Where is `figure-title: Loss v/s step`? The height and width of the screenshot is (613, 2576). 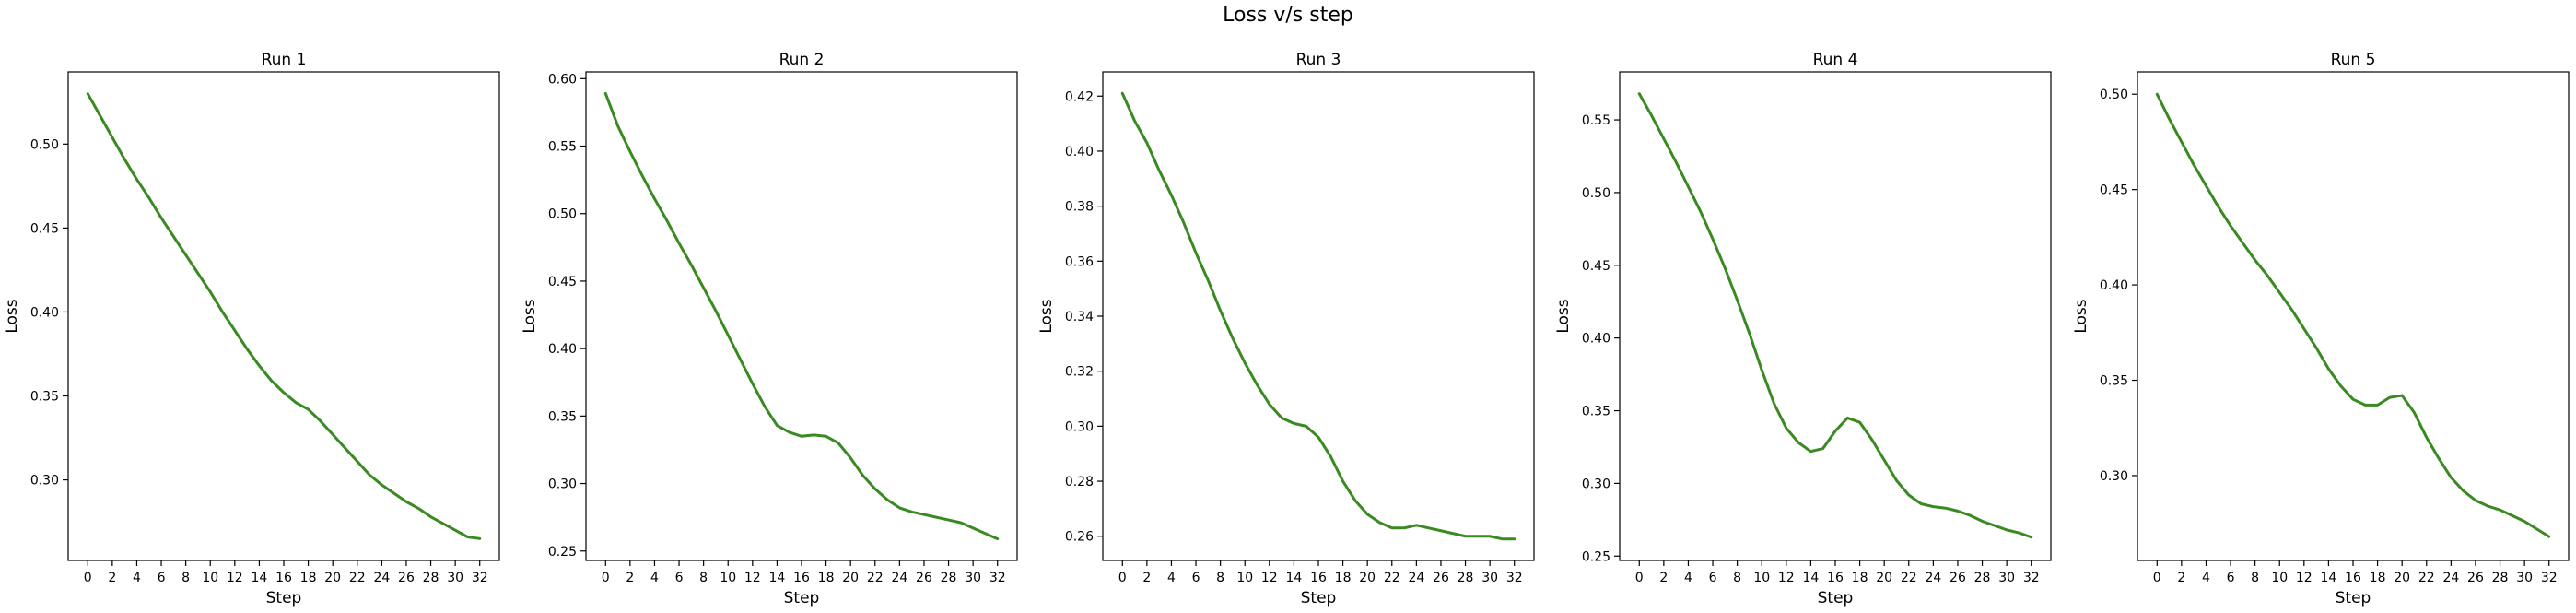
figure-title: Loss v/s step is located at coordinates (1288, 16).